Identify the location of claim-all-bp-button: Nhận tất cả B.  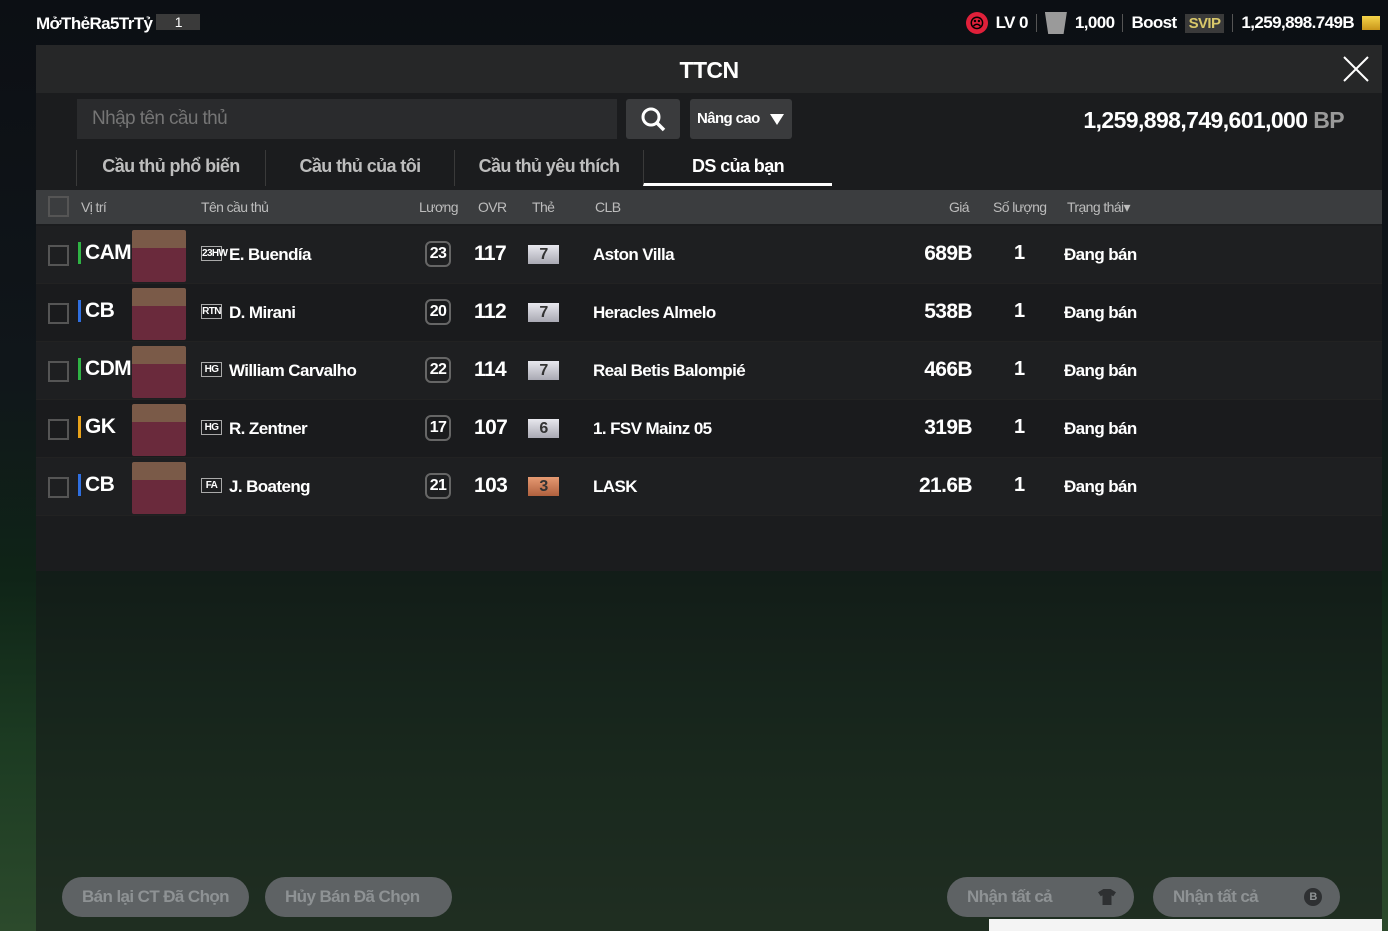
(1246, 897).